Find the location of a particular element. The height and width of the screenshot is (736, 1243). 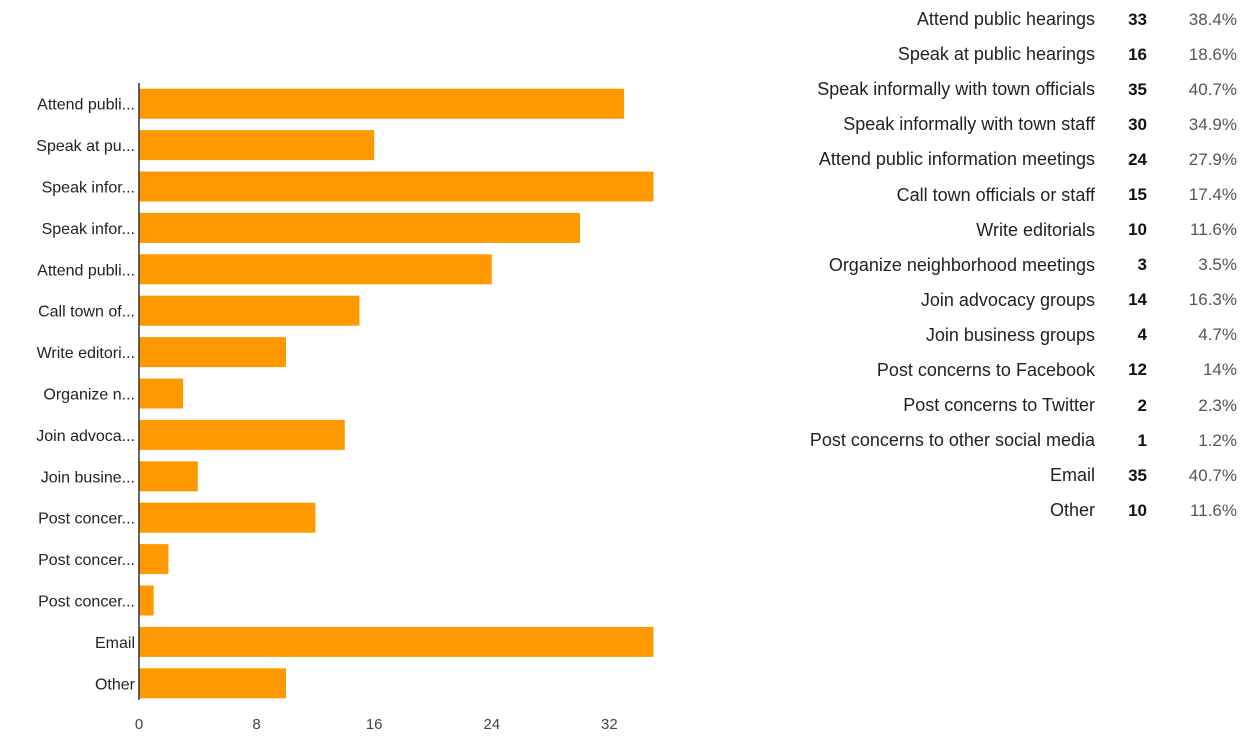

row-label: Speak informally with town officials is located at coordinates (956, 89).